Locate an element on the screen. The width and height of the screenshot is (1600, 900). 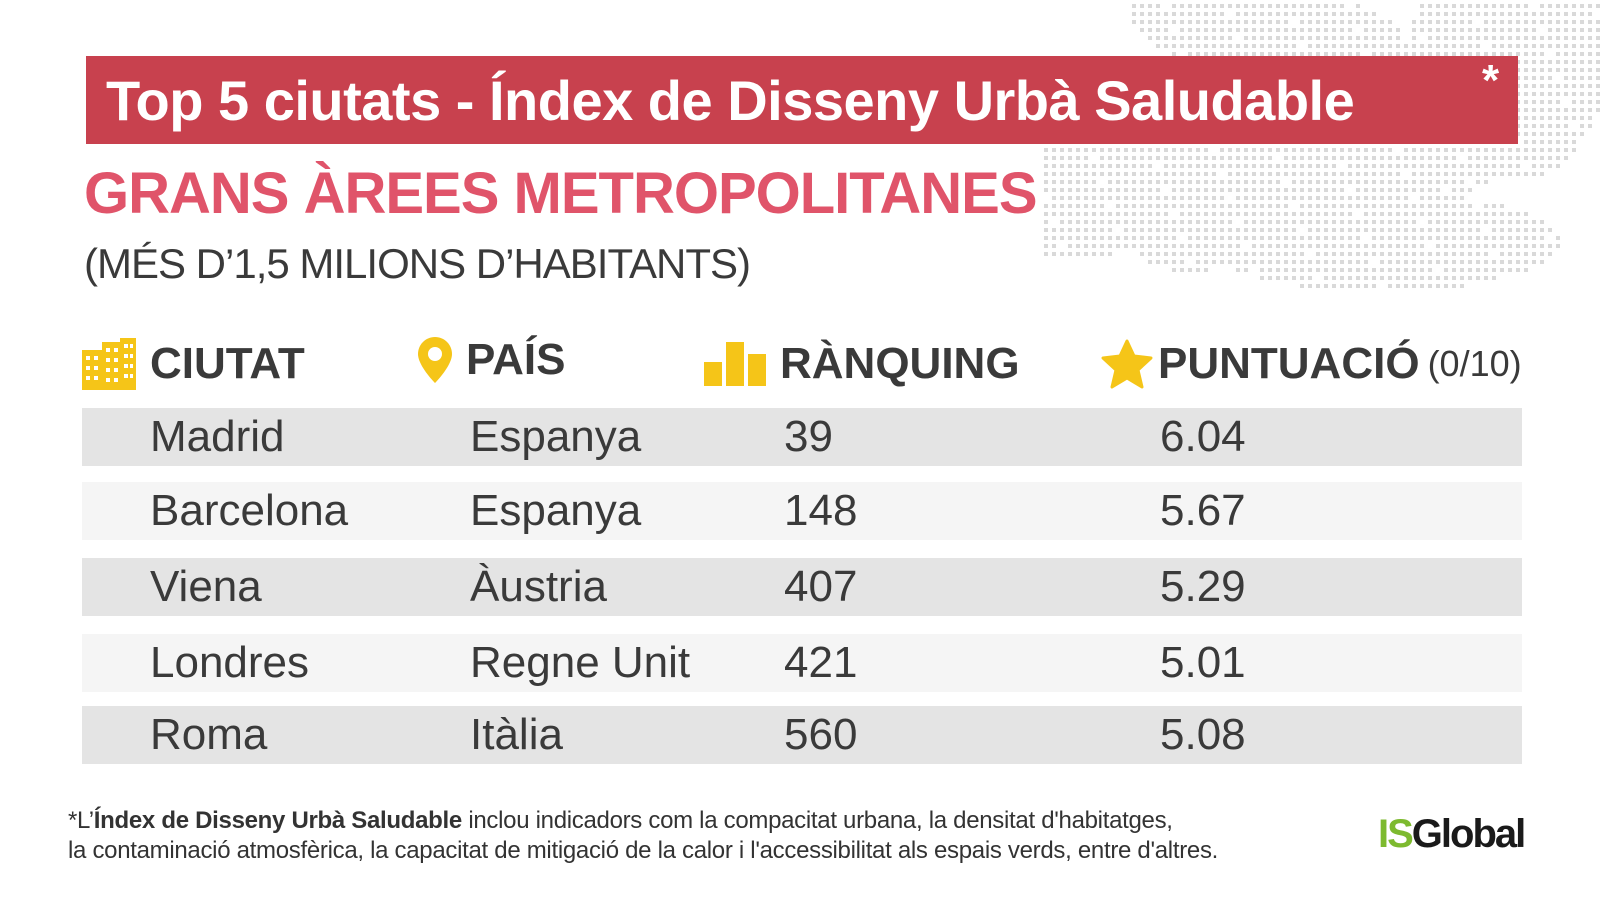
cell-score: 6.04 is located at coordinates (1203, 436).